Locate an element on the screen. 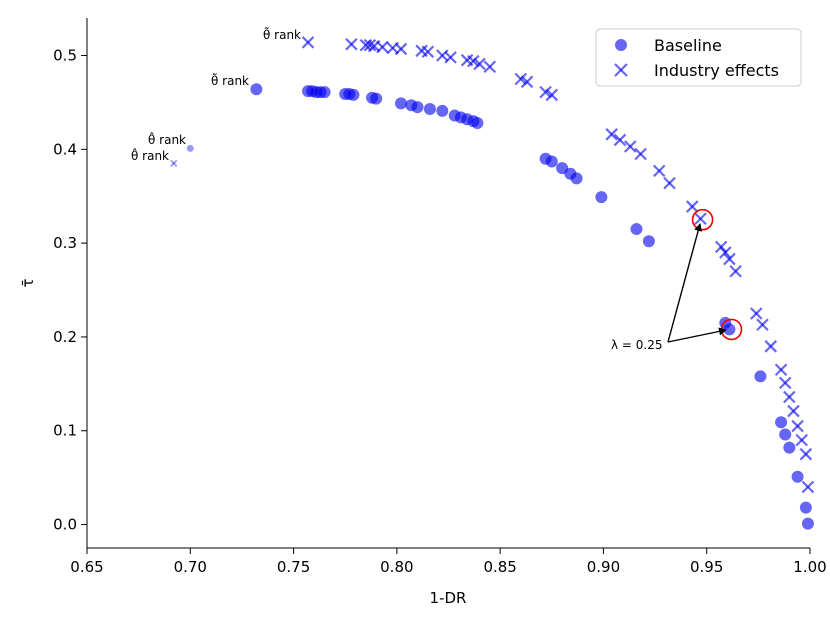 The width and height of the screenshot is (830, 623). annotation-hat-rank-industry: θ̂ rank is located at coordinates (150, 155).